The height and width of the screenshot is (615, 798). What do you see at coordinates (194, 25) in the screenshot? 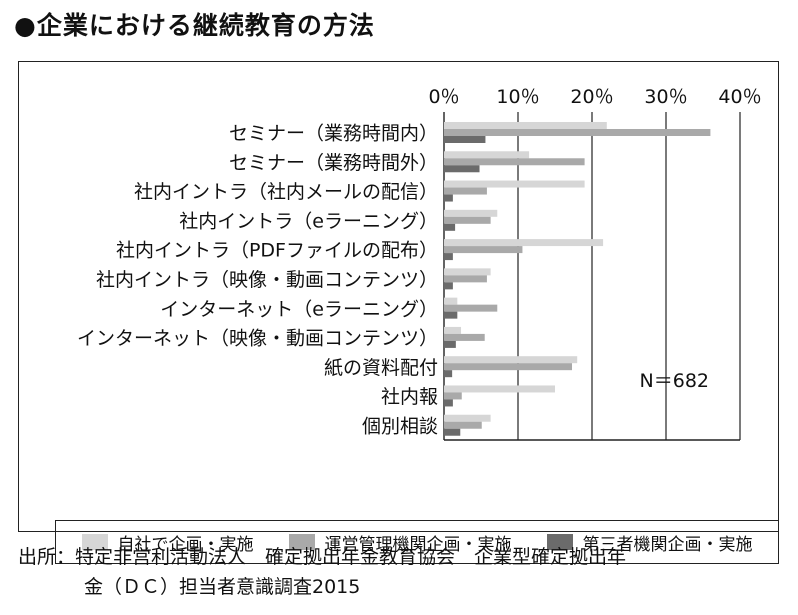
I see `page-title: ●企業における継続教育の方法` at bounding box center [194, 25].